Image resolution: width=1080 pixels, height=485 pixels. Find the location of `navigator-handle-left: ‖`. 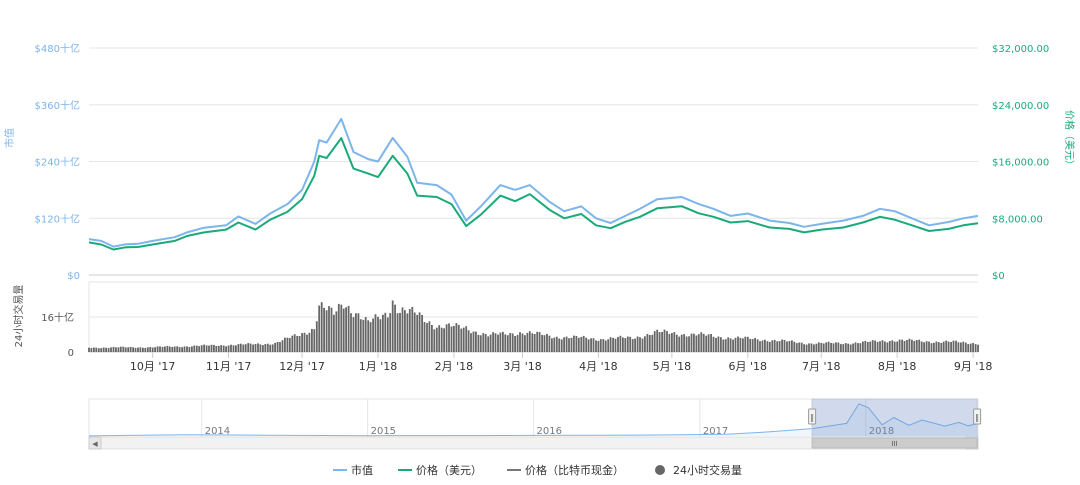

navigator-handle-left: ‖ is located at coordinates (812, 416).